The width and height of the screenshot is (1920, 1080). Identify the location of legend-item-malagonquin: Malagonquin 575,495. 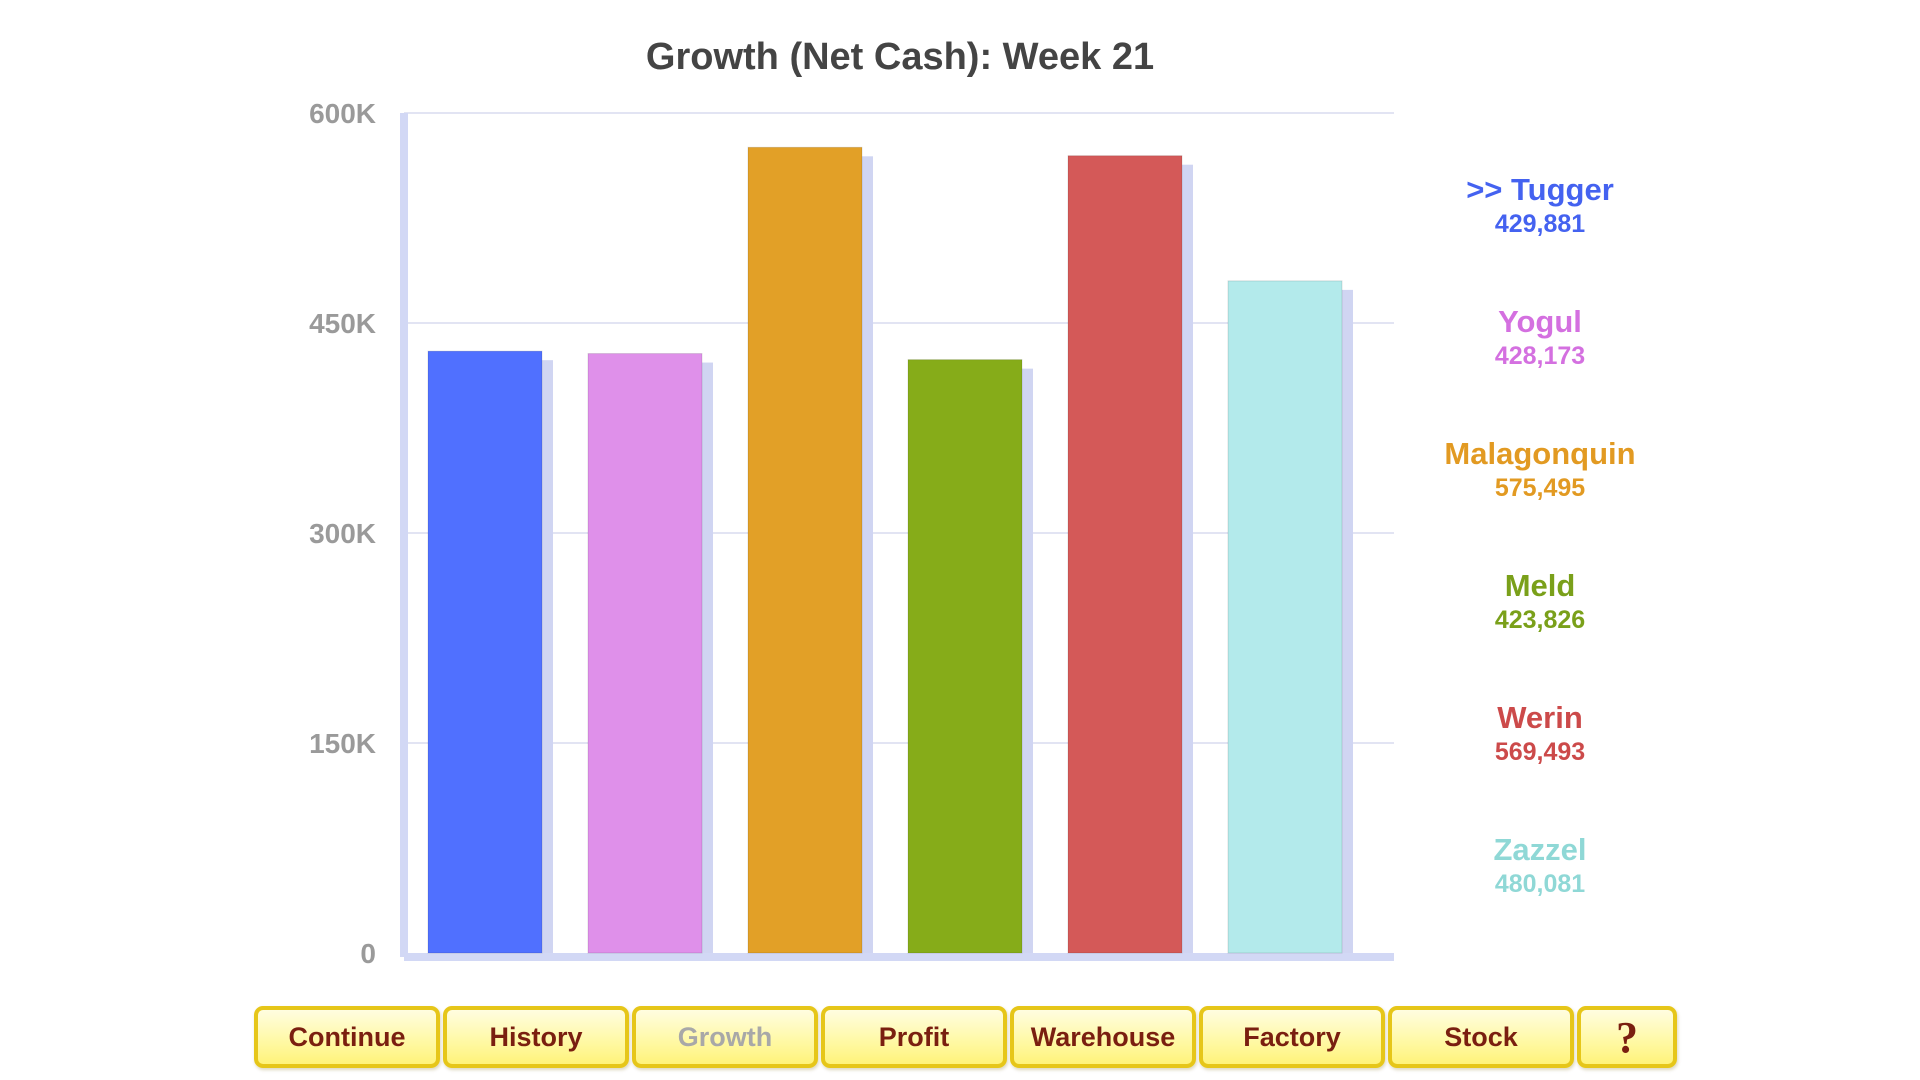
(1540, 470).